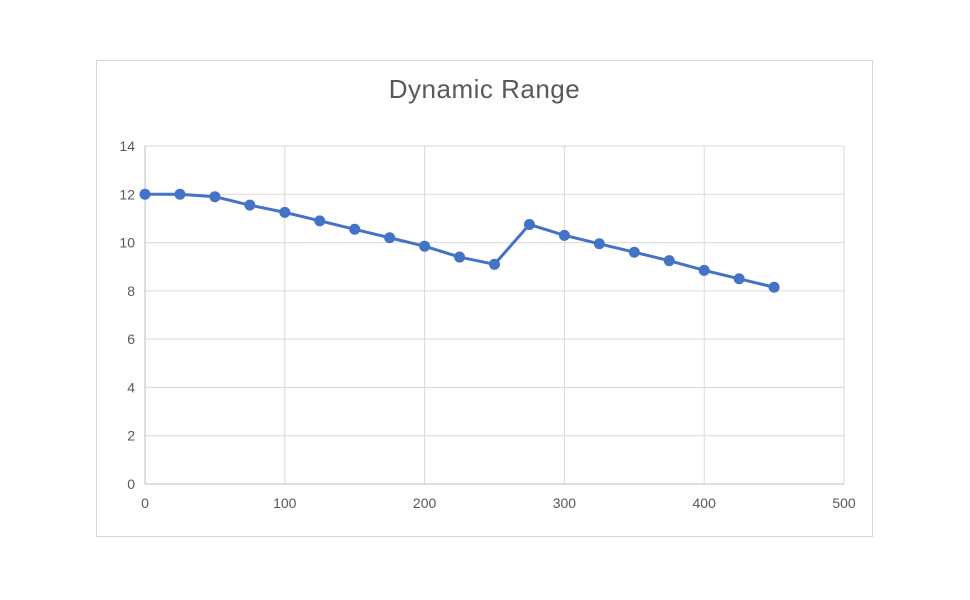  I want to click on x-tick-label: 400, so click(705, 503).